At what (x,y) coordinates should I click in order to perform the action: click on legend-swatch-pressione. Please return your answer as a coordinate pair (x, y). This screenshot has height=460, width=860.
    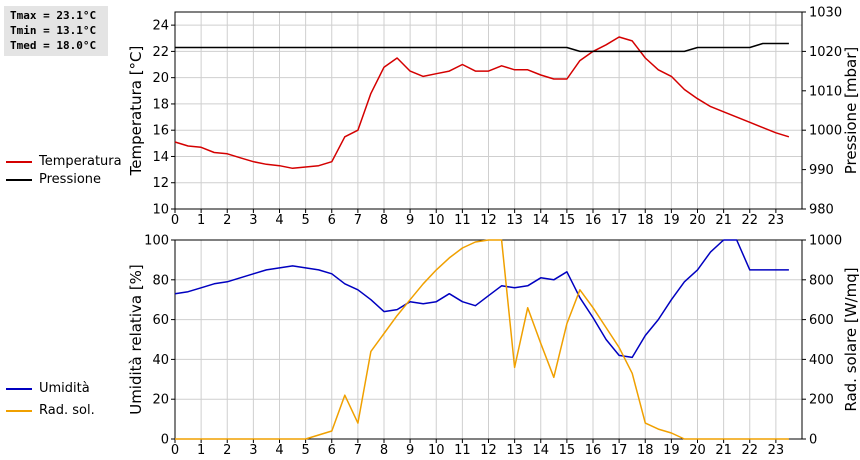
    Looking at the image, I should click on (19, 180).